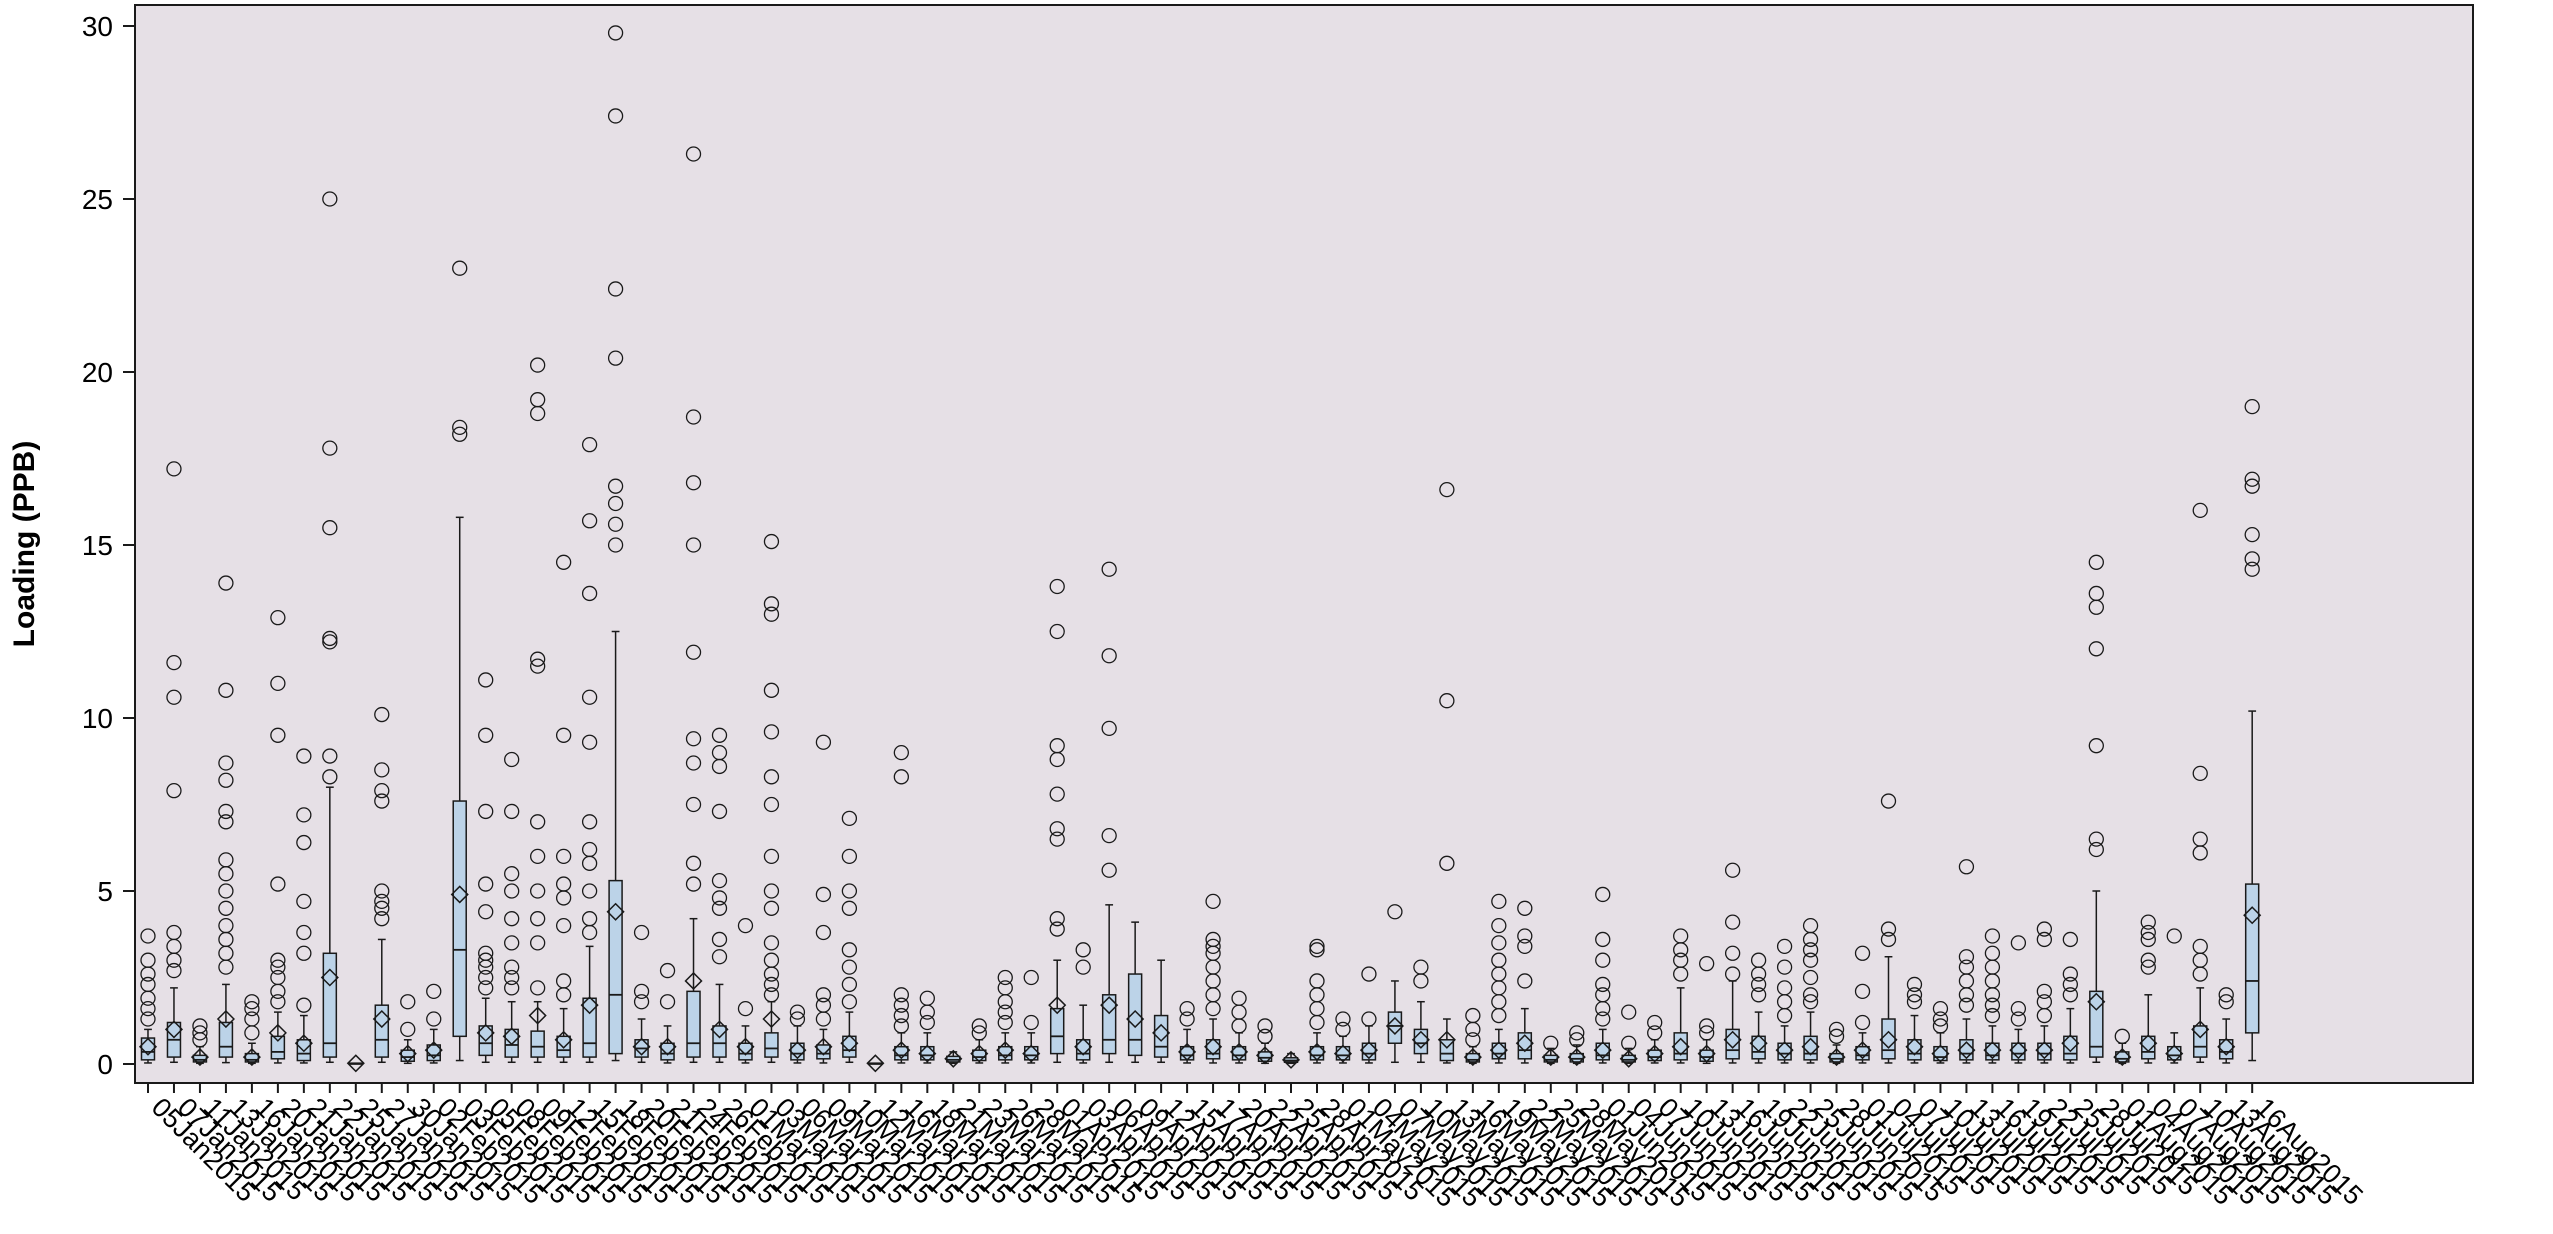 The width and height of the screenshot is (2553, 1234). Describe the element at coordinates (97, 199) in the screenshot. I see `y-tick-label: 25` at that location.